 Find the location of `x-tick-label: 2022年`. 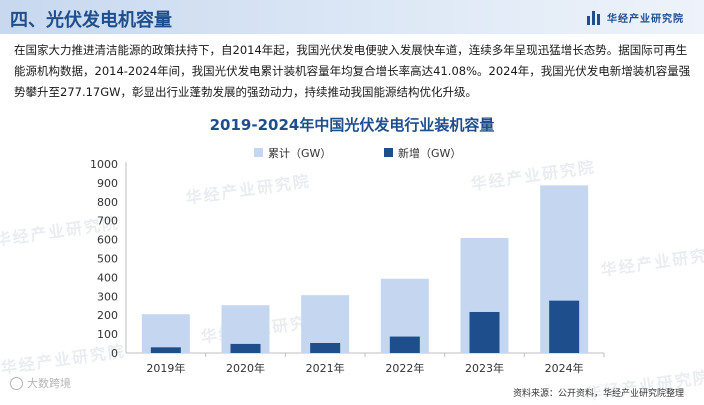

x-tick-label: 2022年 is located at coordinates (404, 368).